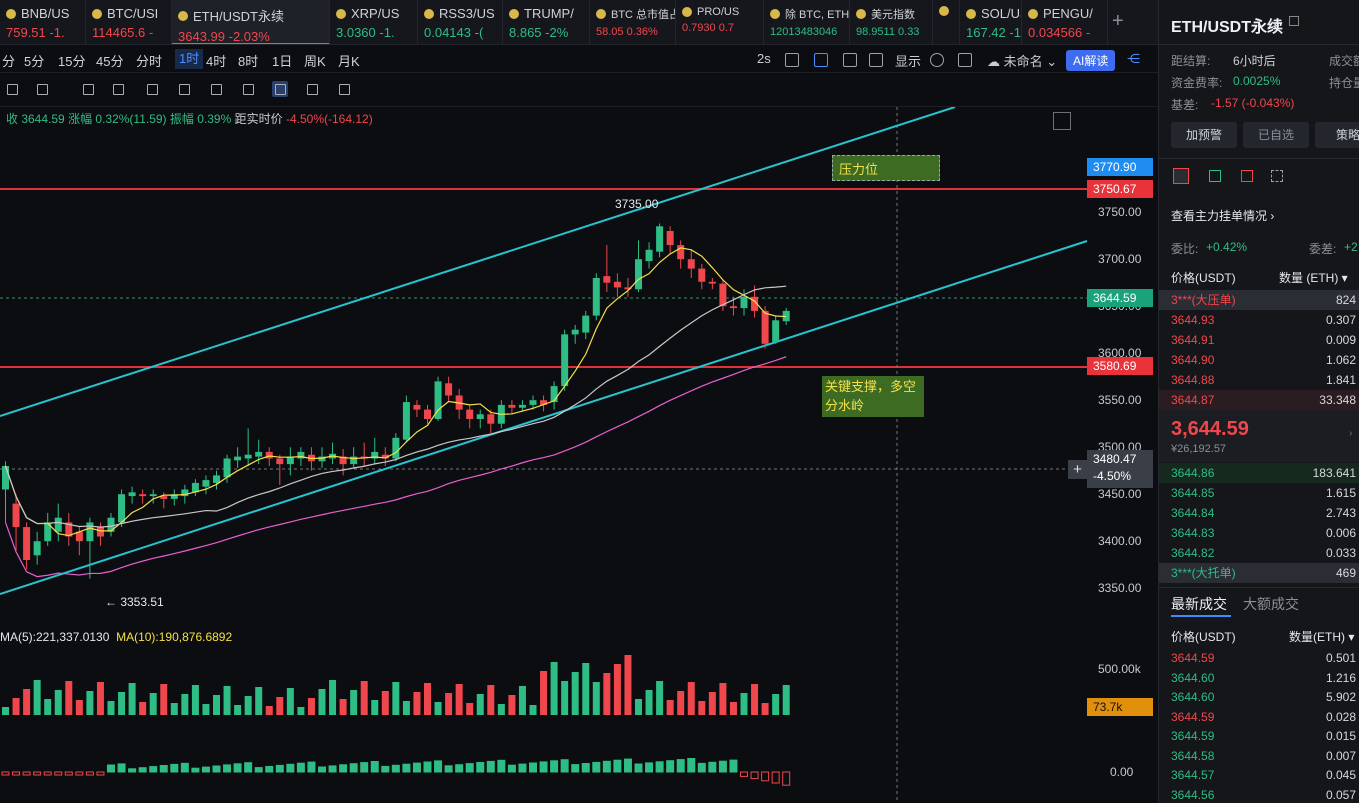 The image size is (1359, 803). I want to click on add-alert-button: 加预警, so click(1204, 135).